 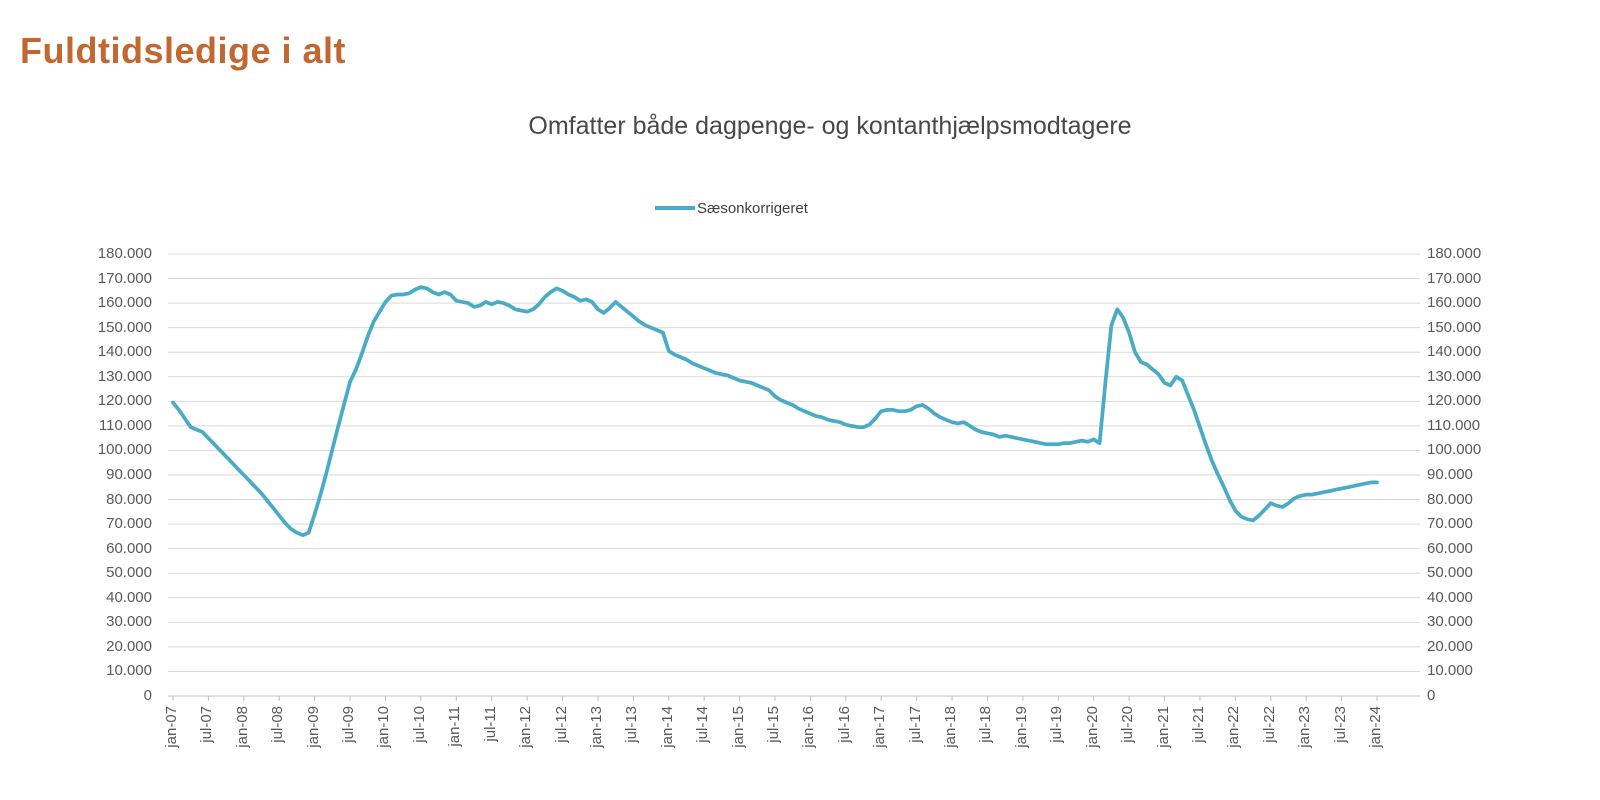 I want to click on y-axis-label-left: 150.000, so click(x=124, y=327).